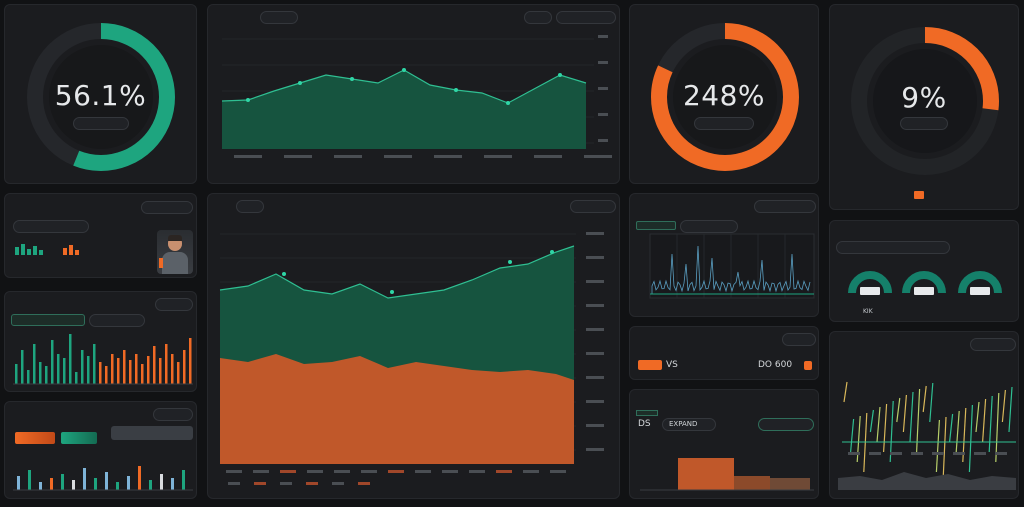  Describe the element at coordinates (404, 109) in the screenshot. I see `area-top-fill` at that location.